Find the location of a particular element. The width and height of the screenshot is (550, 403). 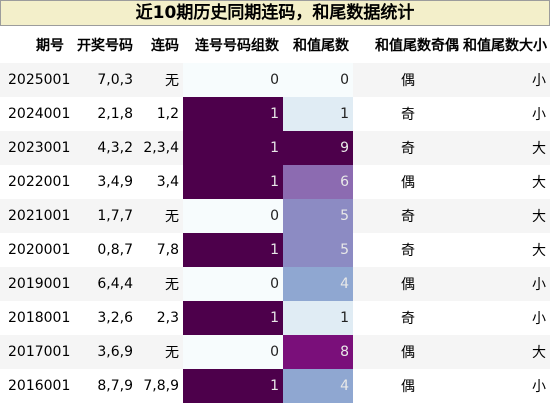

table-row: 2021001 1,7,7 无 0 5 奇大 is located at coordinates (275, 216).